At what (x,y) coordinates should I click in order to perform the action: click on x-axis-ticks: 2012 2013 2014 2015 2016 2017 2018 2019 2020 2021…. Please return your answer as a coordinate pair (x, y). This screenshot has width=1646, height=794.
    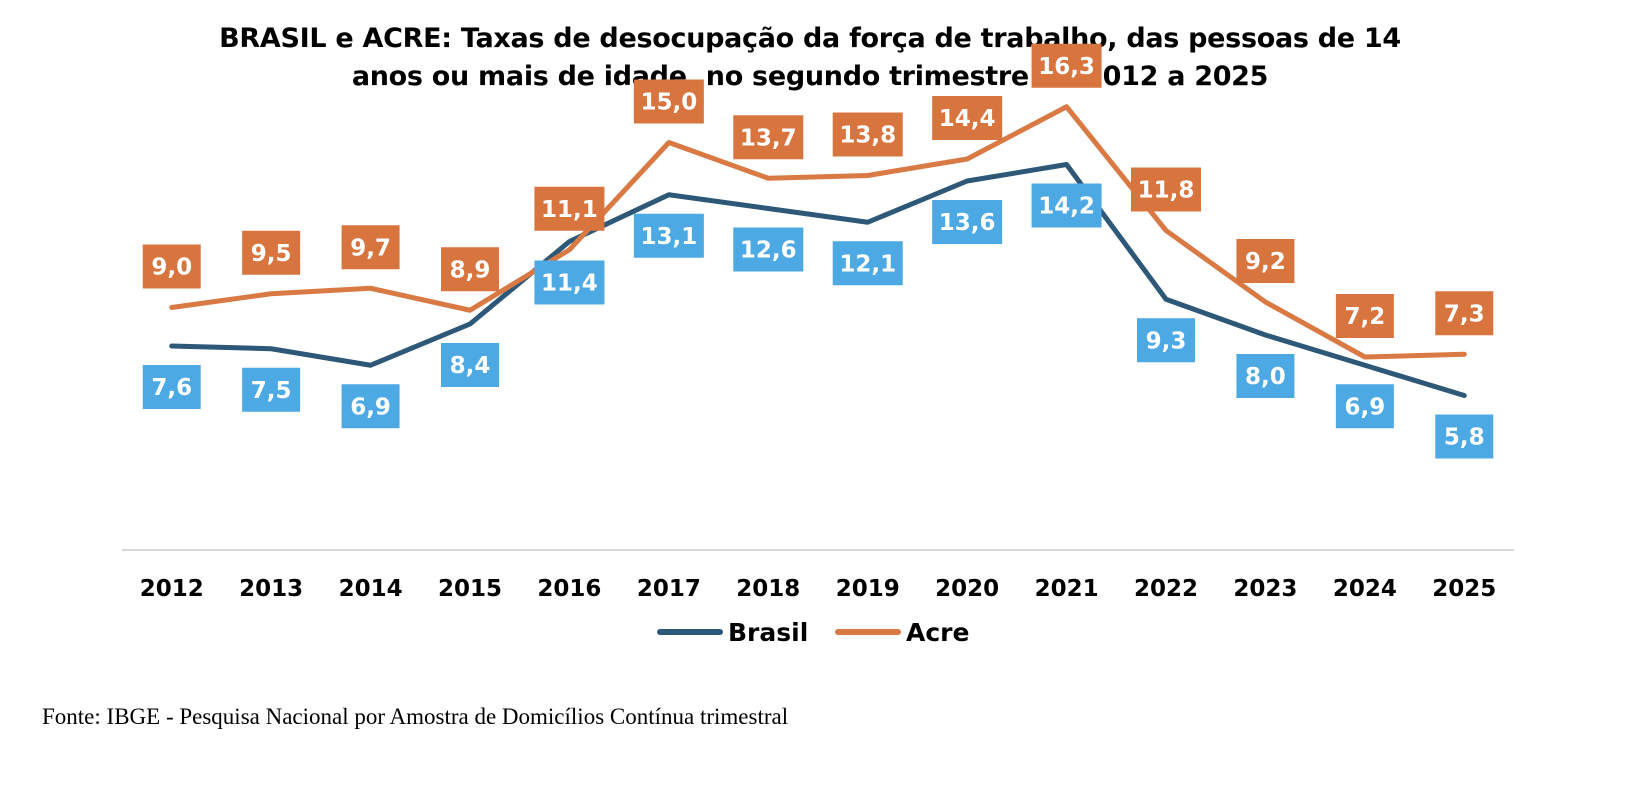
    Looking at the image, I should click on (818, 589).